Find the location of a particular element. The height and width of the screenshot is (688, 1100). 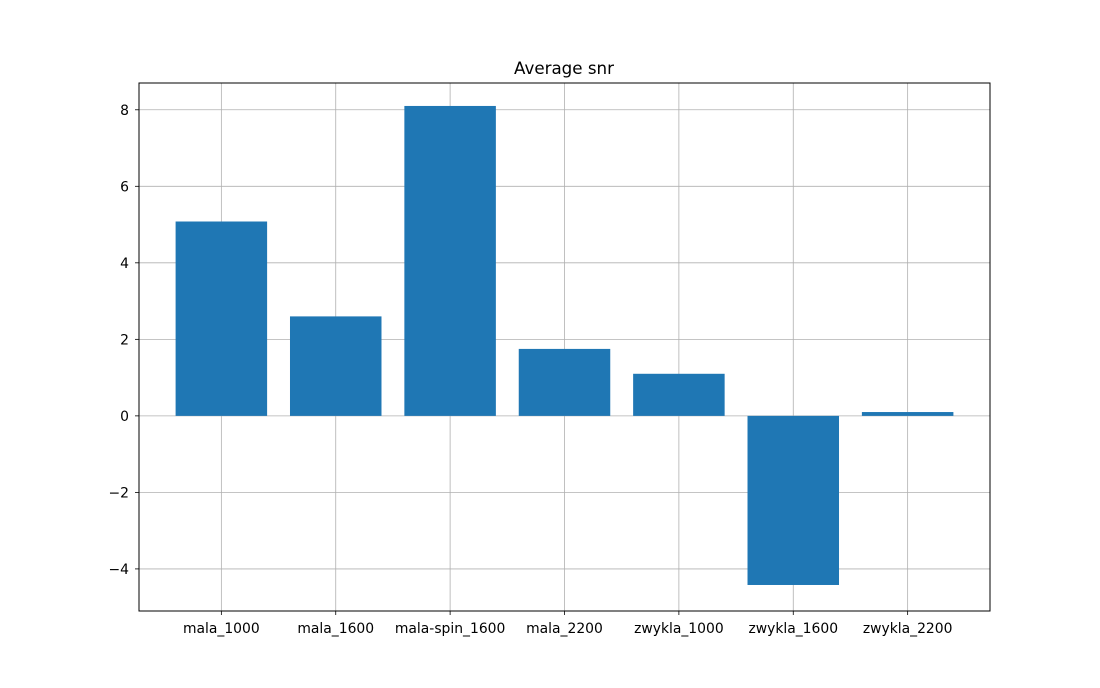

y-tick-label: 0 is located at coordinates (124, 417).